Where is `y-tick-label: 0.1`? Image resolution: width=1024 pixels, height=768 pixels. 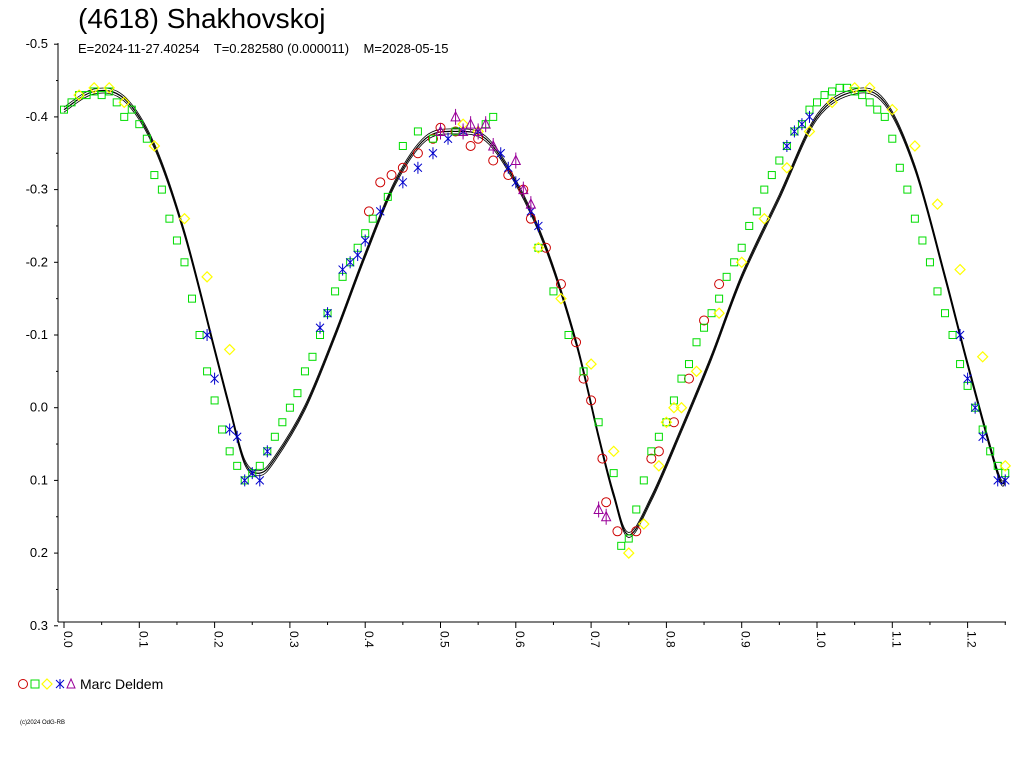 y-tick-label: 0.1 is located at coordinates (39, 479).